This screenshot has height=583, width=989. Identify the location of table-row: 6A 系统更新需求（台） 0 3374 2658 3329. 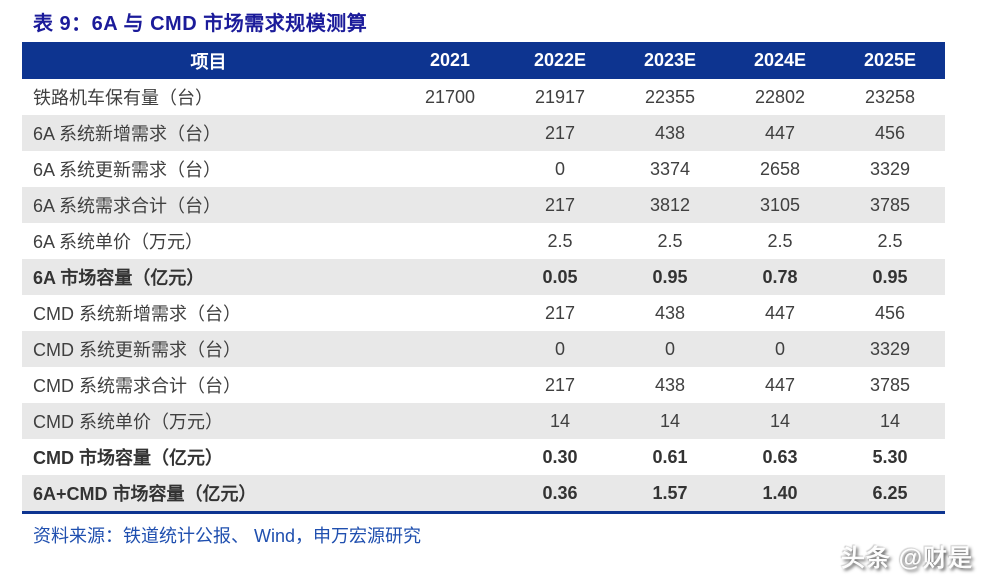
(483, 169).